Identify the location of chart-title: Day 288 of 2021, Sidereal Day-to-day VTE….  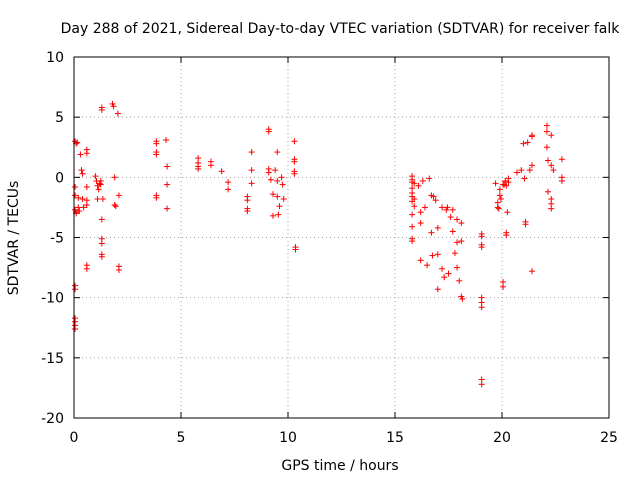
(341, 29).